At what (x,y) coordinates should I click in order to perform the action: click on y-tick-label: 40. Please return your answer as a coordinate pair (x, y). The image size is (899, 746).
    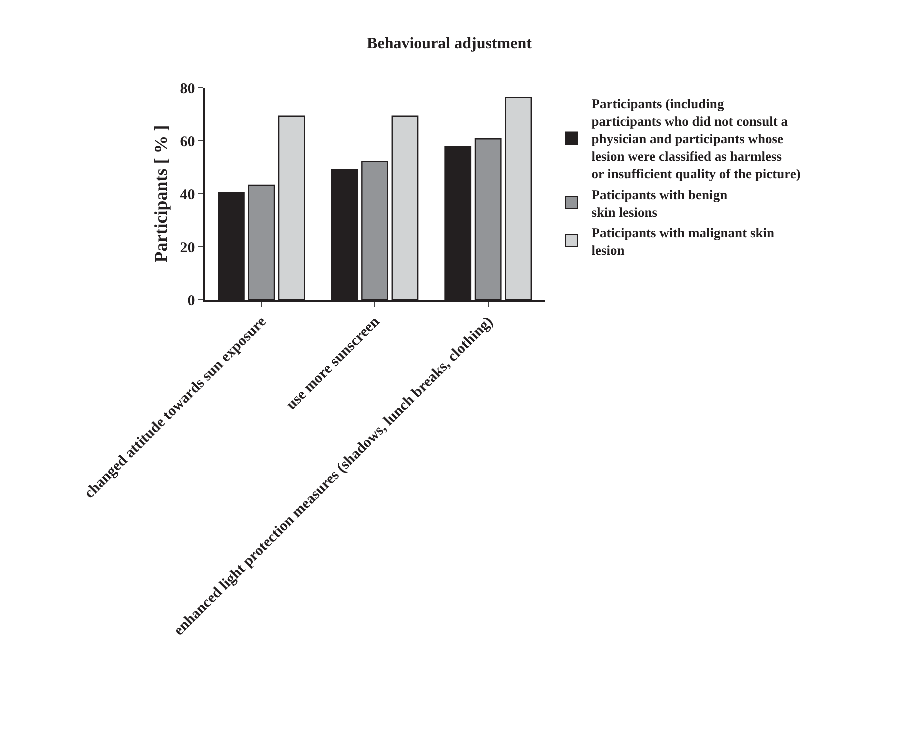
    Looking at the image, I should click on (188, 195).